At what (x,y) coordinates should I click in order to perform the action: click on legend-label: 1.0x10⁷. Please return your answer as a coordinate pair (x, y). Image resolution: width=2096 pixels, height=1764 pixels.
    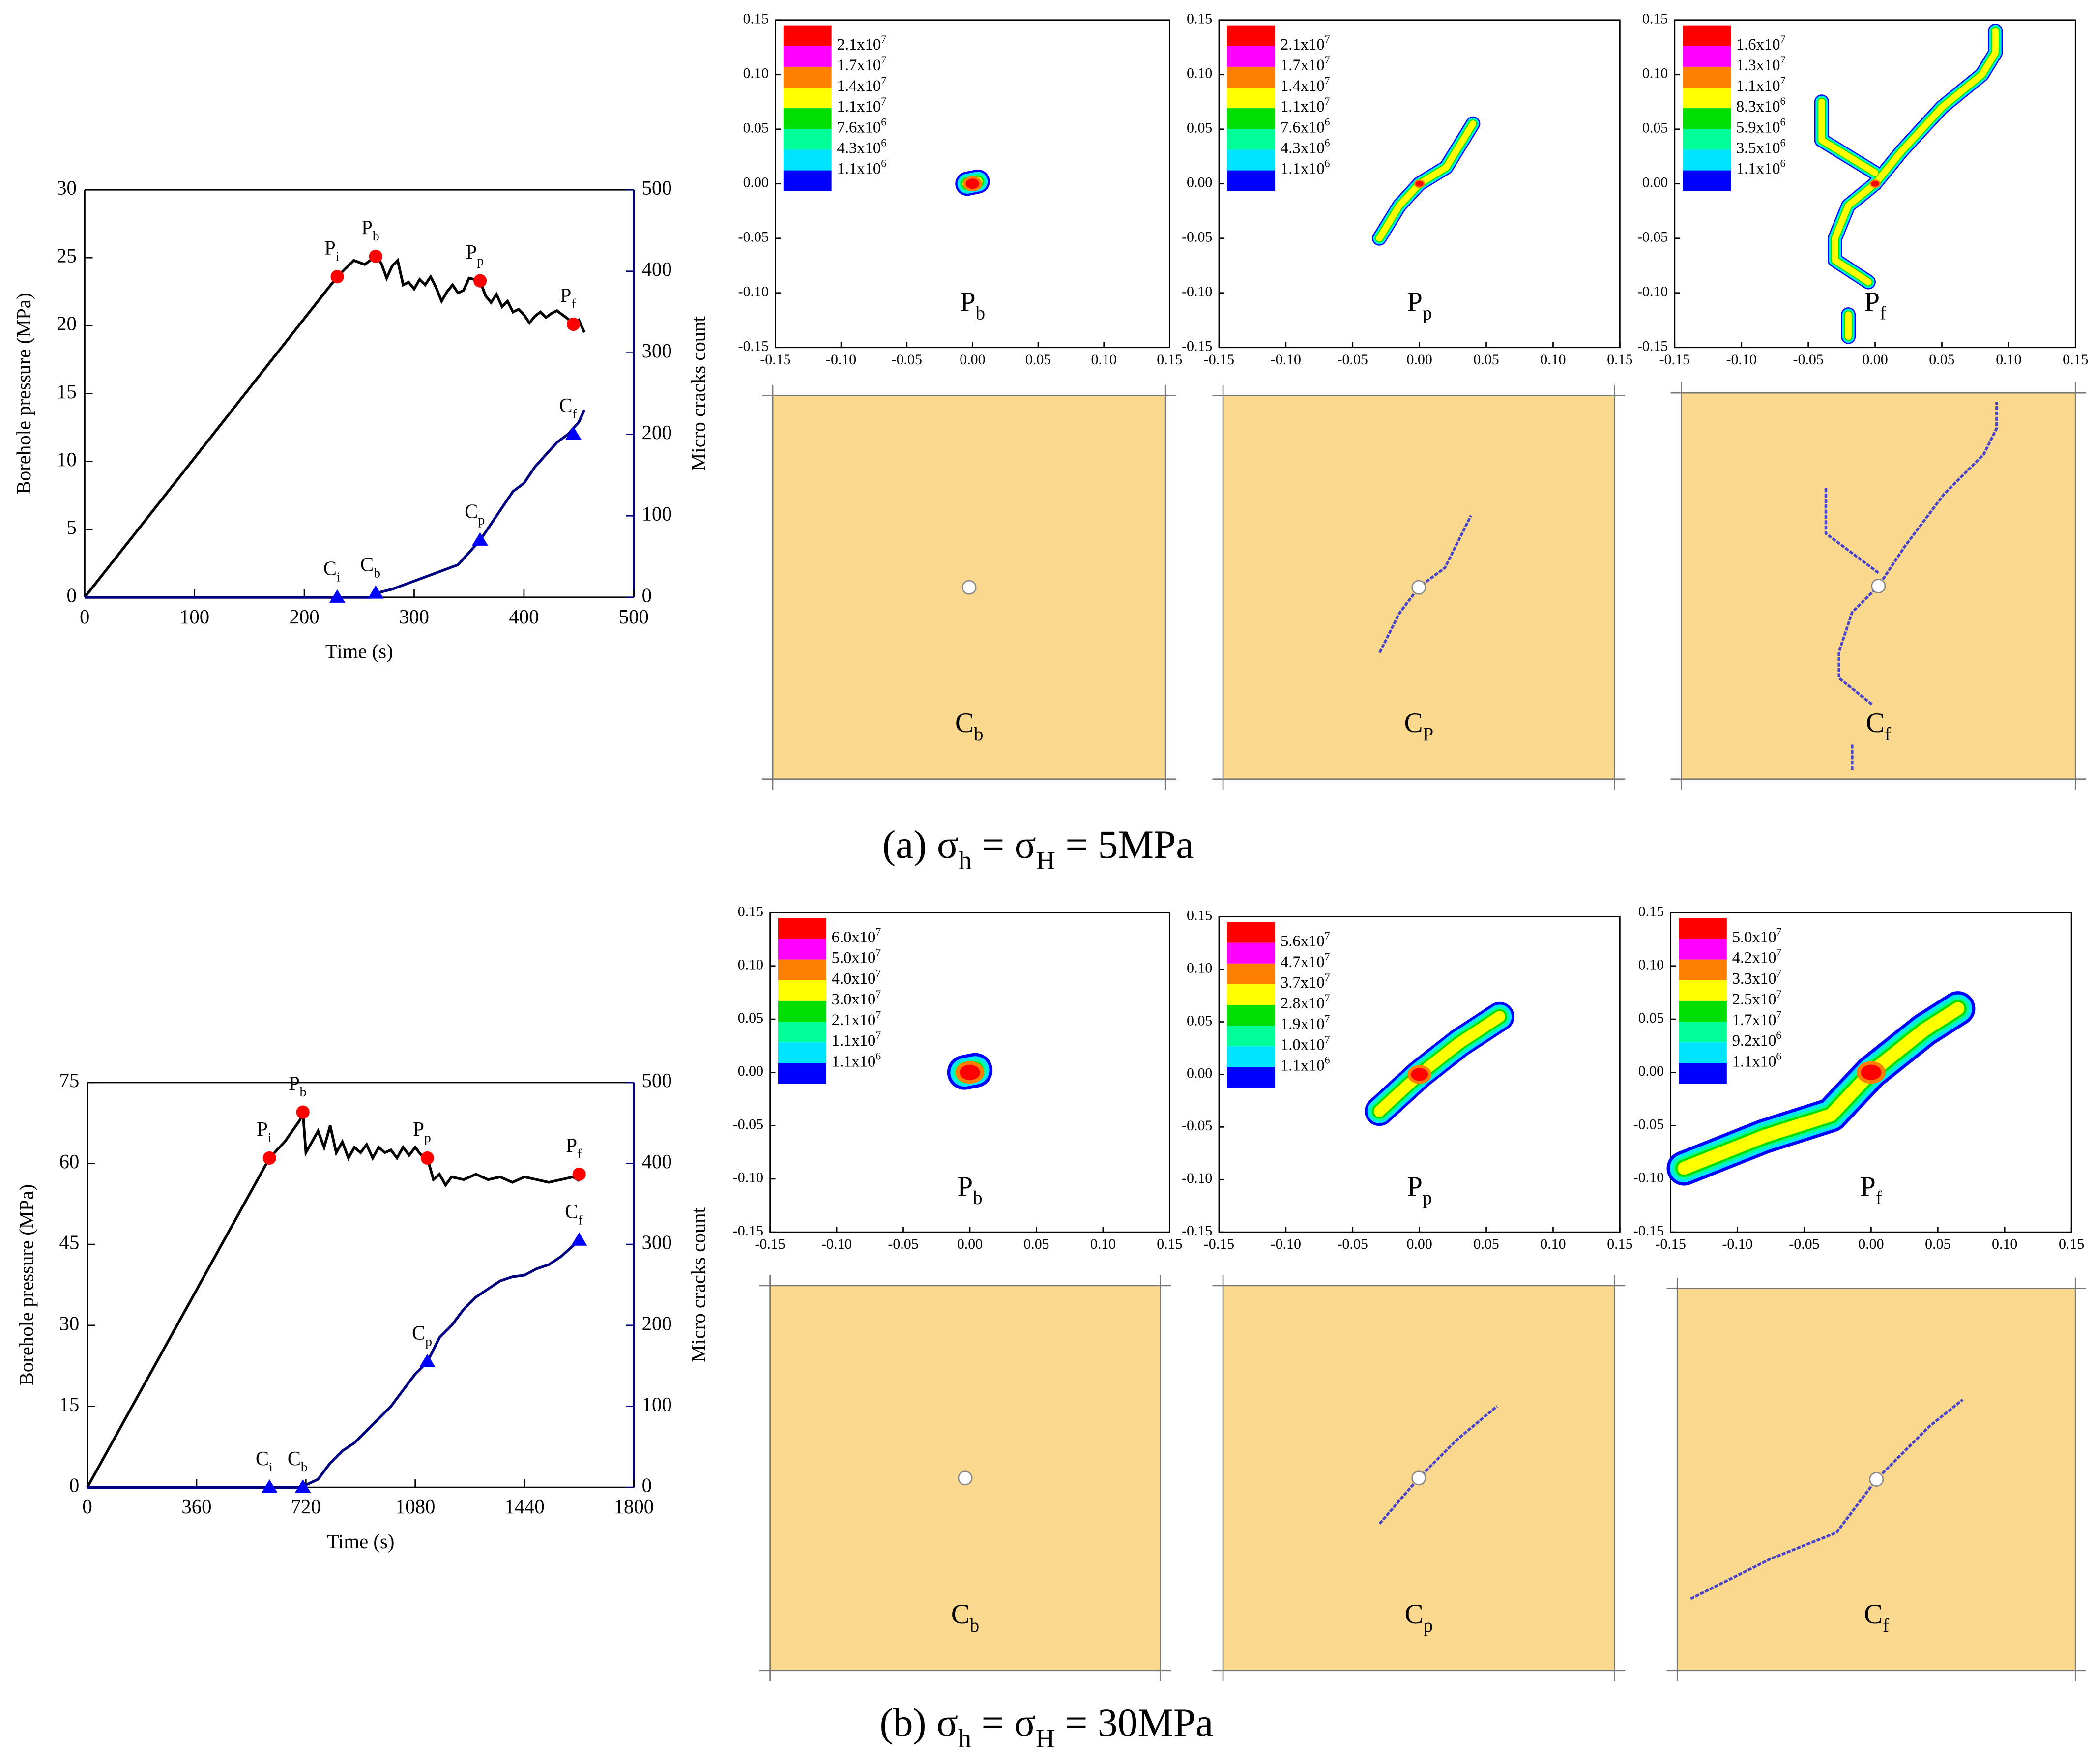
    Looking at the image, I should click on (1305, 1043).